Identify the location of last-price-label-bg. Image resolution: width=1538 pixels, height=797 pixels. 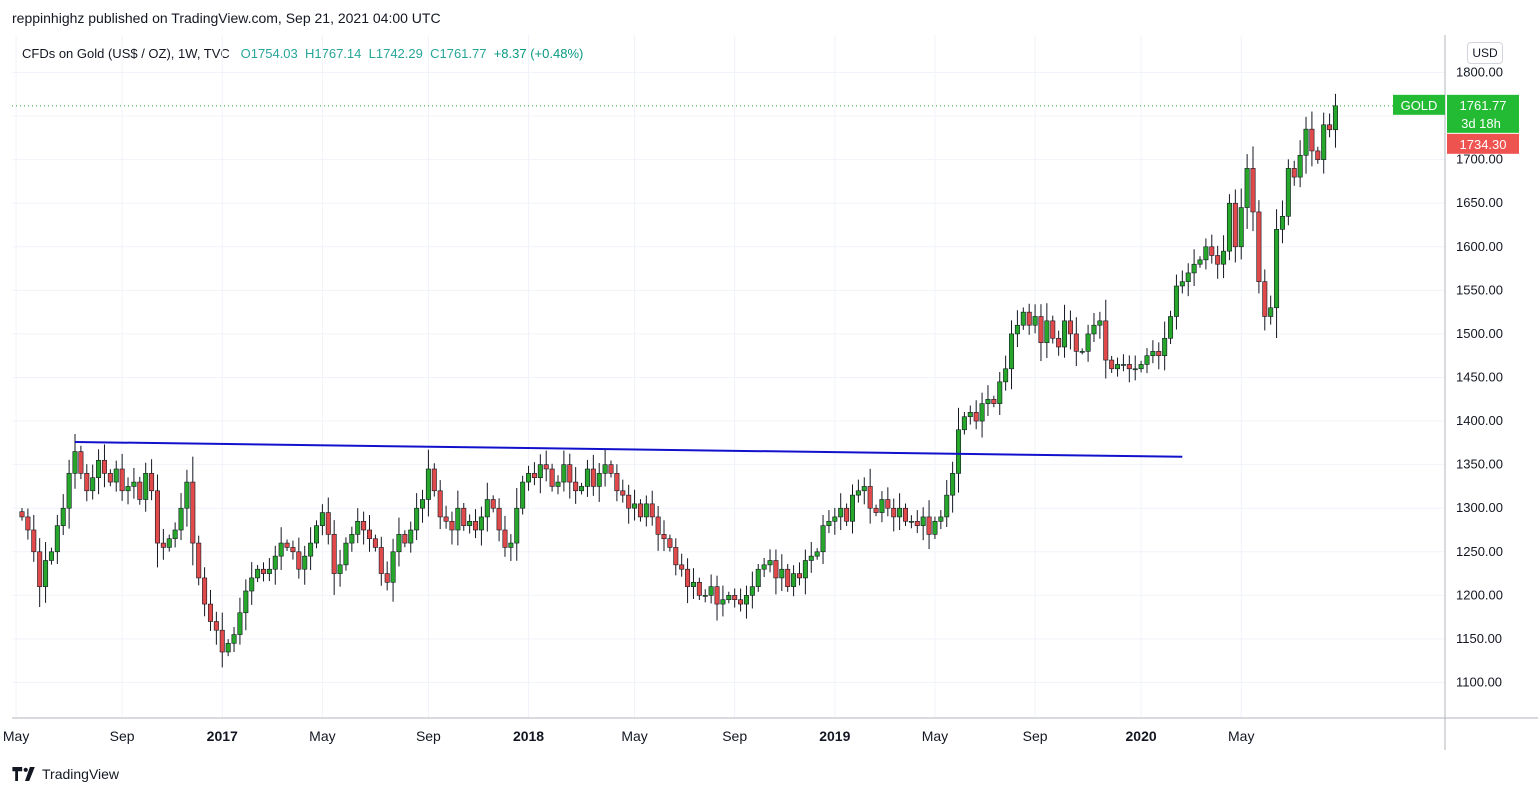
(1483, 113).